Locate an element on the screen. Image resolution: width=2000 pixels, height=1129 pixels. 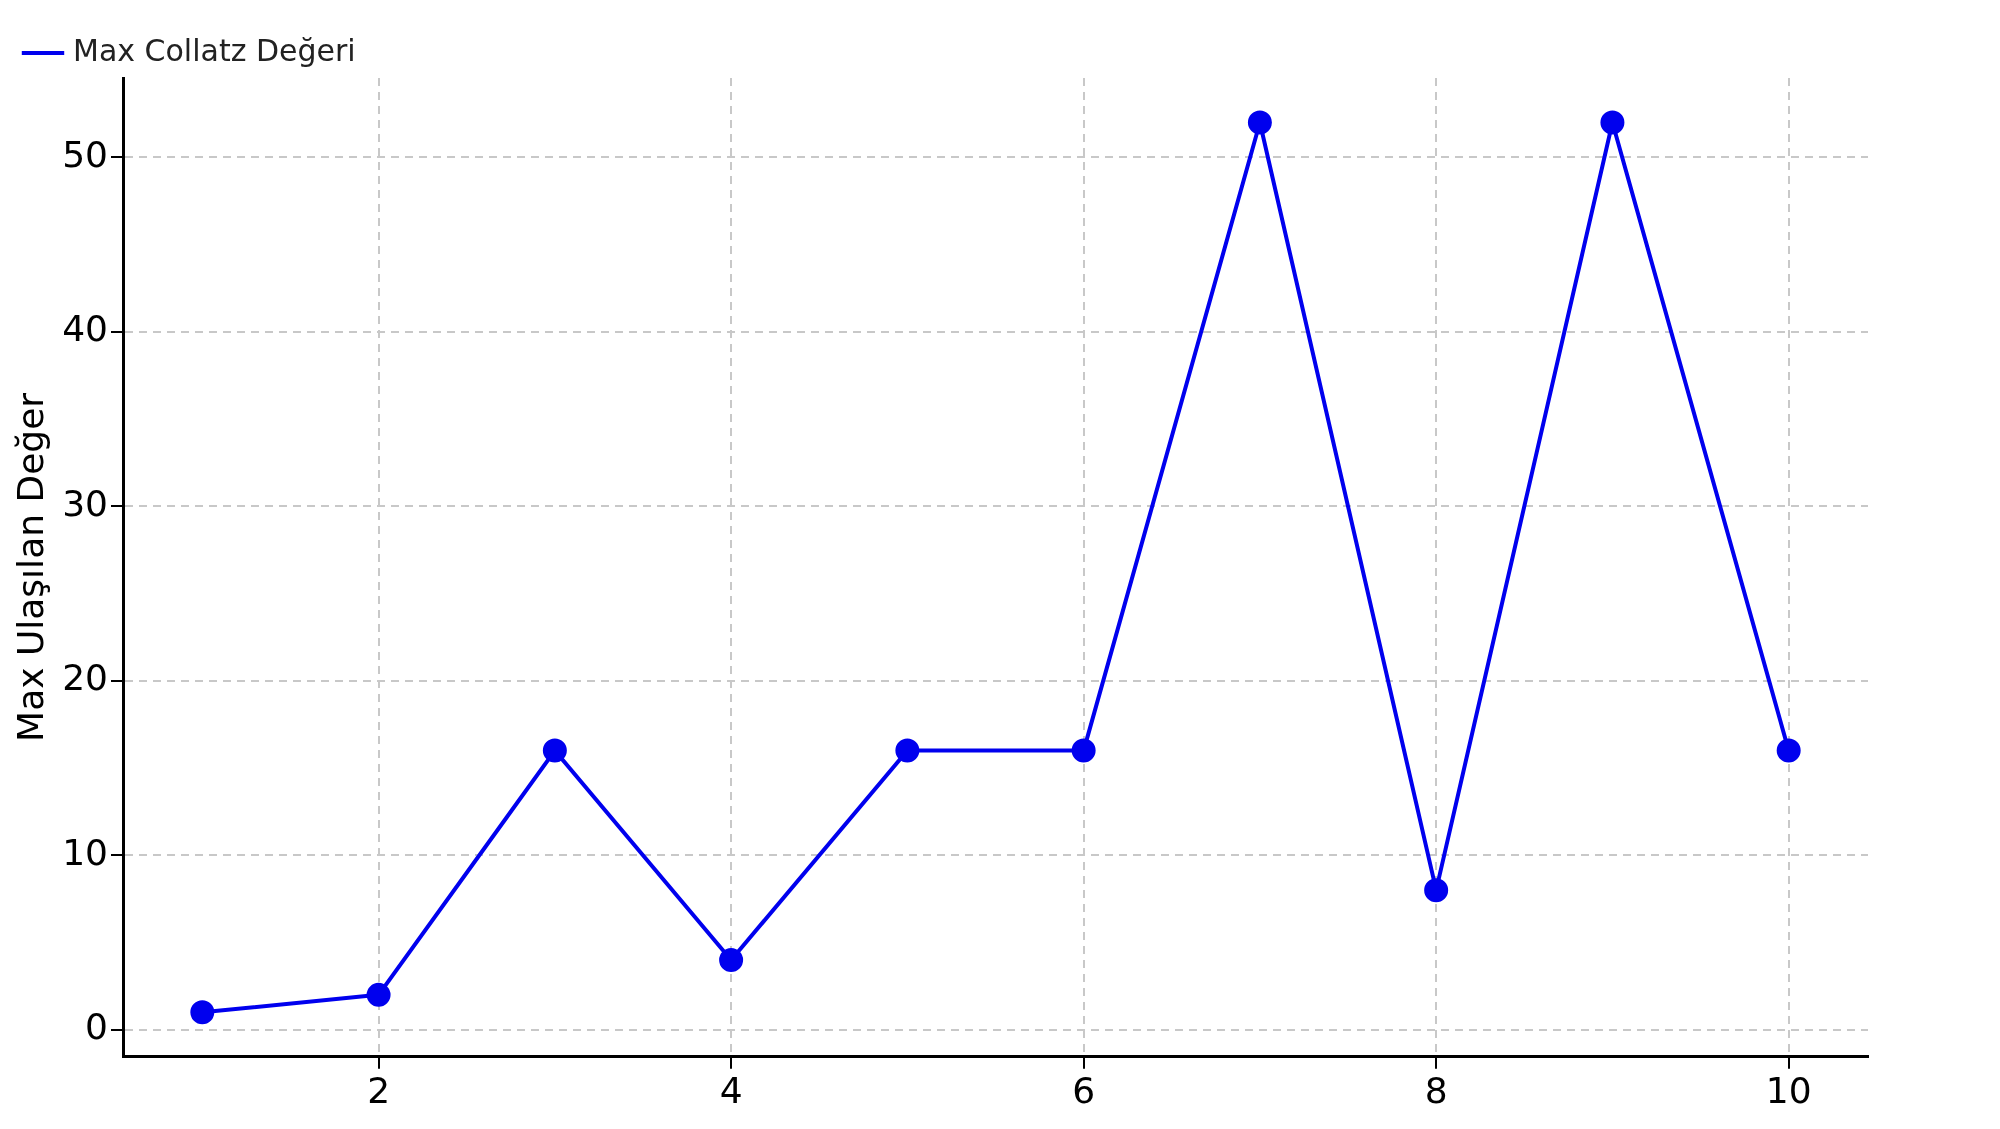
y-tick-label: 20 is located at coordinates (85, 678).